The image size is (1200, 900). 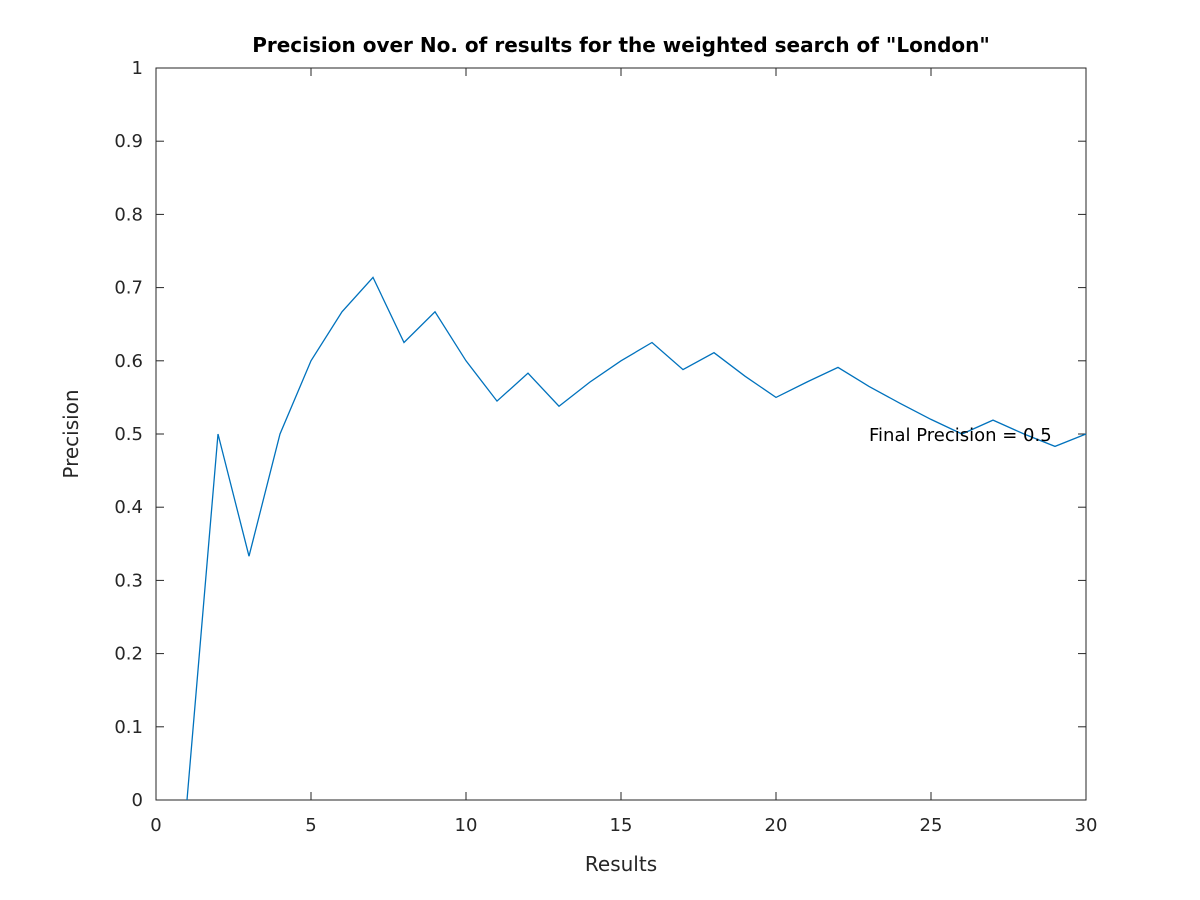 What do you see at coordinates (128, 580) in the screenshot?
I see `y-tick-label: 0.3` at bounding box center [128, 580].